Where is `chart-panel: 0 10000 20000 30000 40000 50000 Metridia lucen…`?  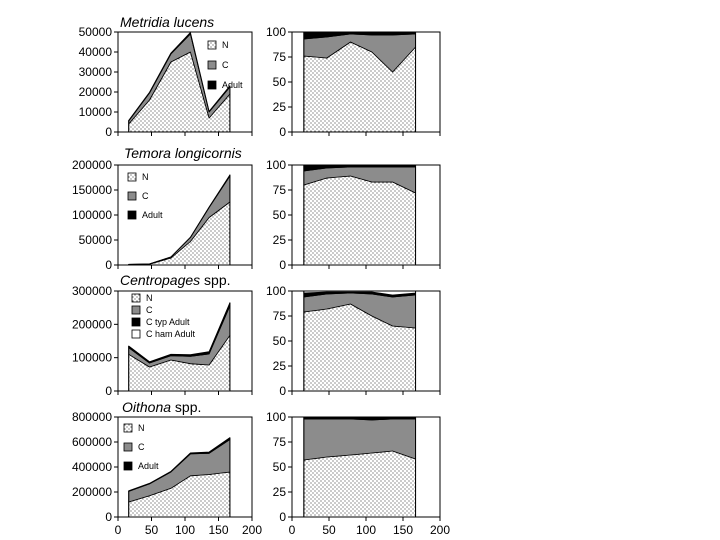 chart-panel: 0 10000 20000 30000 40000 50000 Metridia lucen… is located at coordinates (166, 76).